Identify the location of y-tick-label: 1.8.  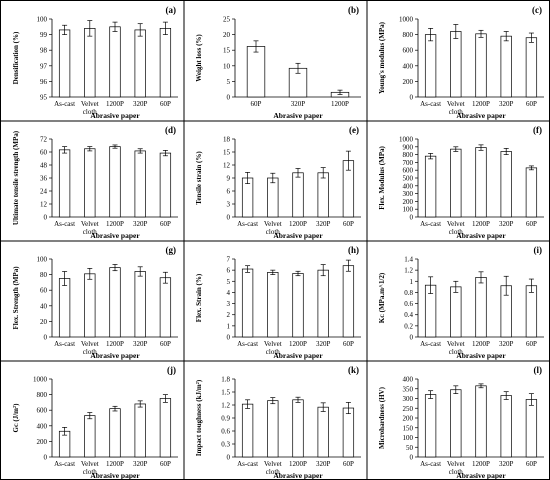
(225, 380).